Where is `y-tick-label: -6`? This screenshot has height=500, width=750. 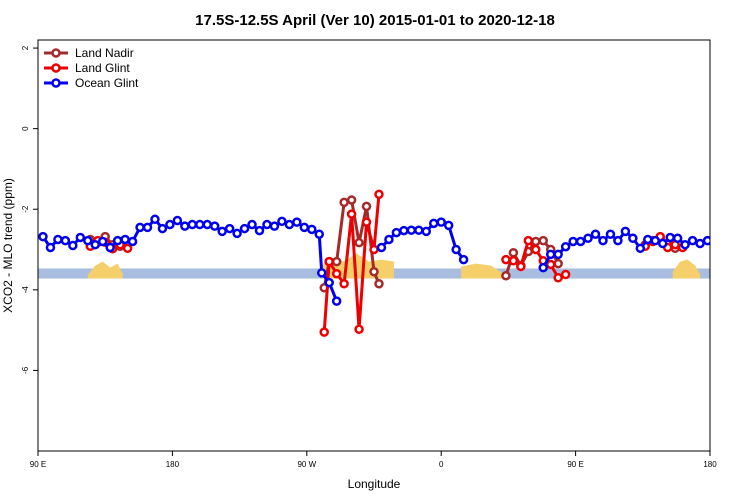
y-tick-label: -6 is located at coordinates (25, 370).